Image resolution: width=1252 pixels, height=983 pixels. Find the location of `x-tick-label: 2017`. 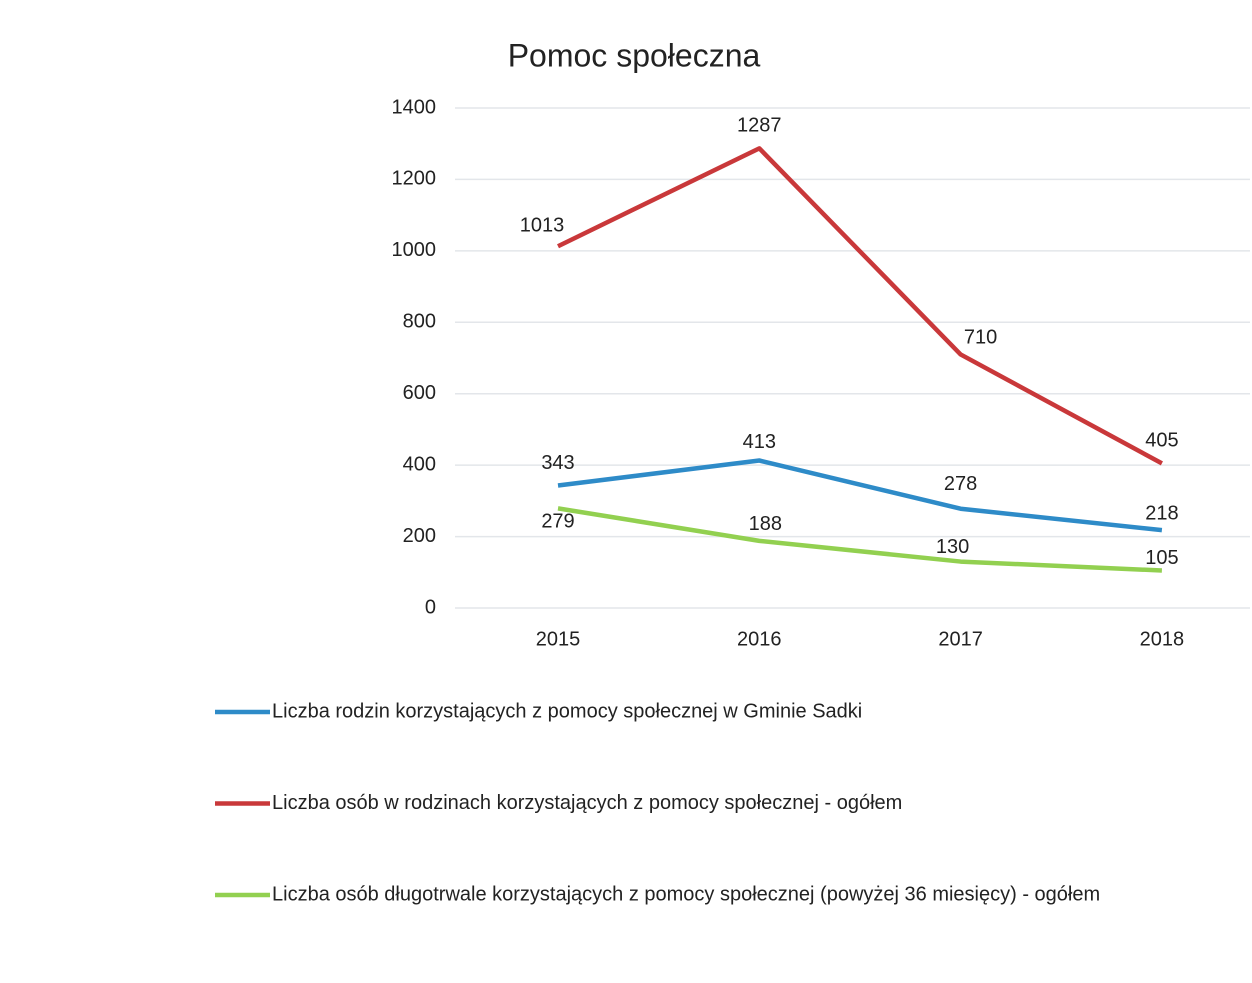

x-tick-label: 2017 is located at coordinates (960, 639).